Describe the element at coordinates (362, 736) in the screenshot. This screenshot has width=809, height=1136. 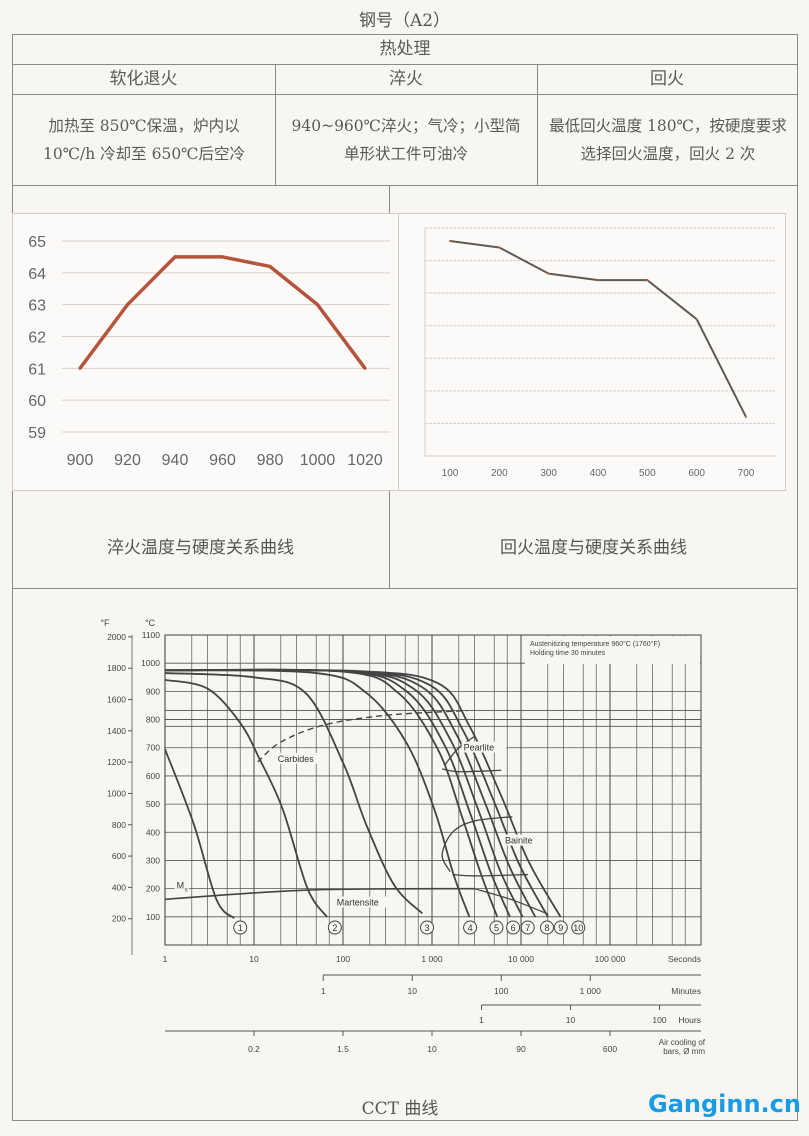
I see `carbides-boundary` at that location.